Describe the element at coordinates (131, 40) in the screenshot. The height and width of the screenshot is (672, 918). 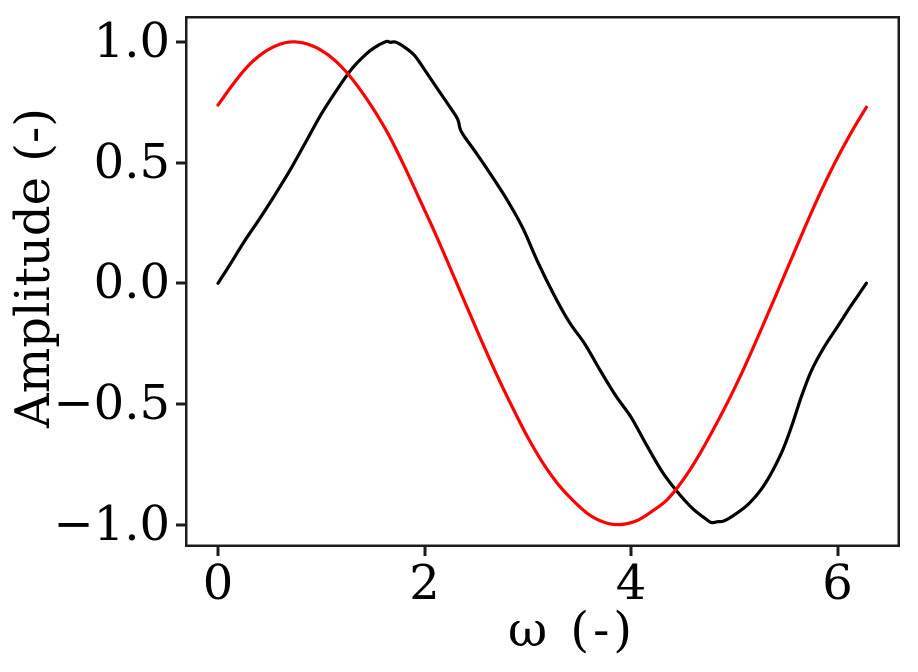
I see `y-tick-label: 1.0` at that location.